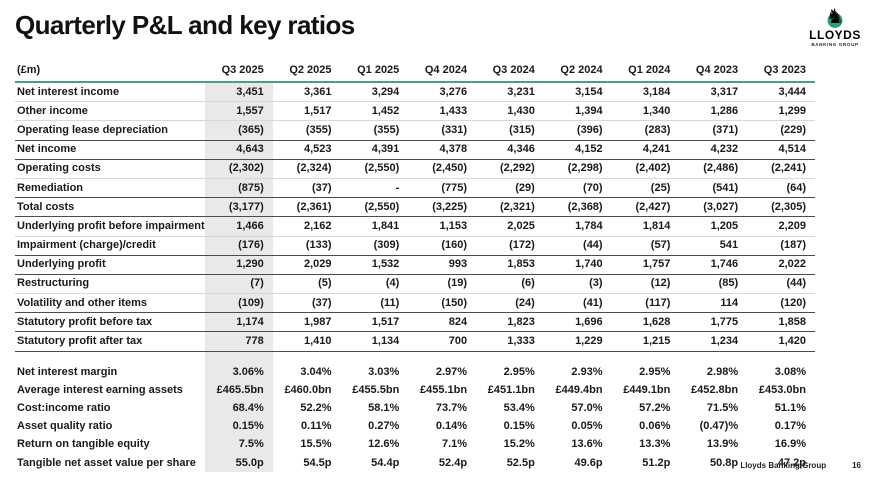  I want to click on cell: 50.8p, so click(724, 462).